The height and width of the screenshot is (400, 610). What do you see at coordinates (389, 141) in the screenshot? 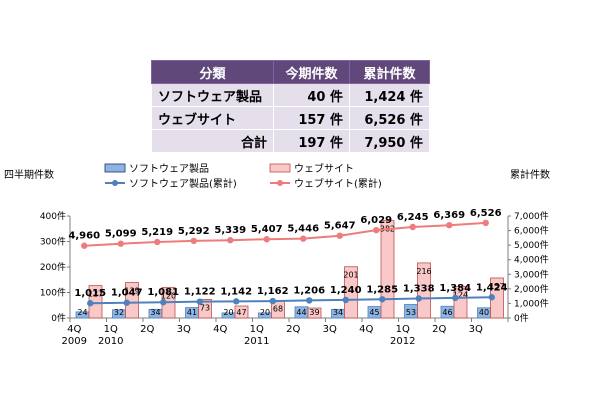
I see `row-cumulative: 7,950 件` at bounding box center [389, 141].